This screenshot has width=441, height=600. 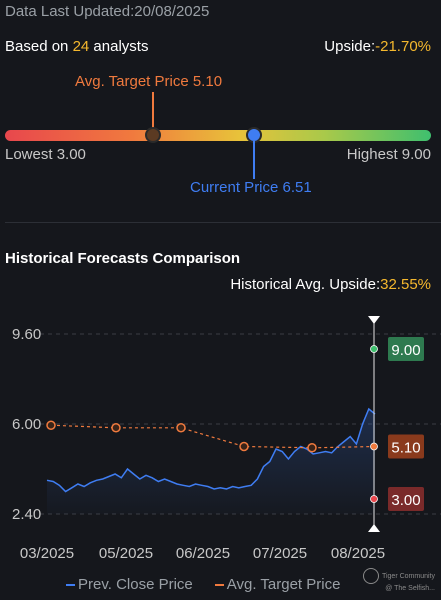 What do you see at coordinates (212, 436) in the screenshot?
I see `avg-target-line` at bounding box center [212, 436].